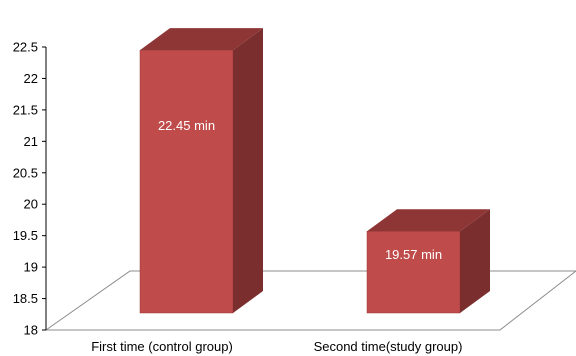 The height and width of the screenshot is (356, 576). Describe the element at coordinates (186, 125) in the screenshot. I see `bar-data-label: 22.45 min` at that location.